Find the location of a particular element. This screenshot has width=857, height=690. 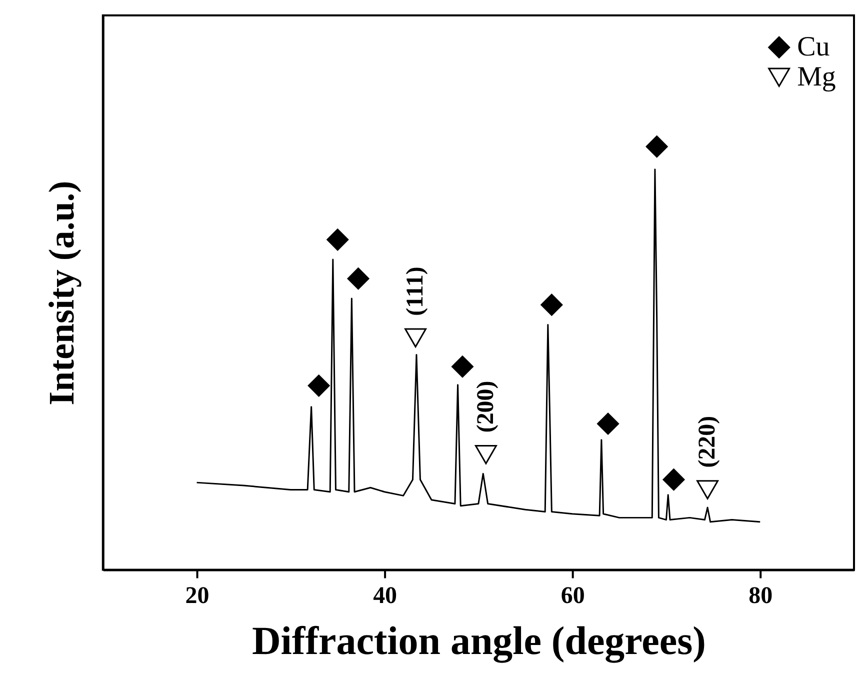

x-tick-label: 20 is located at coordinates (197, 596).